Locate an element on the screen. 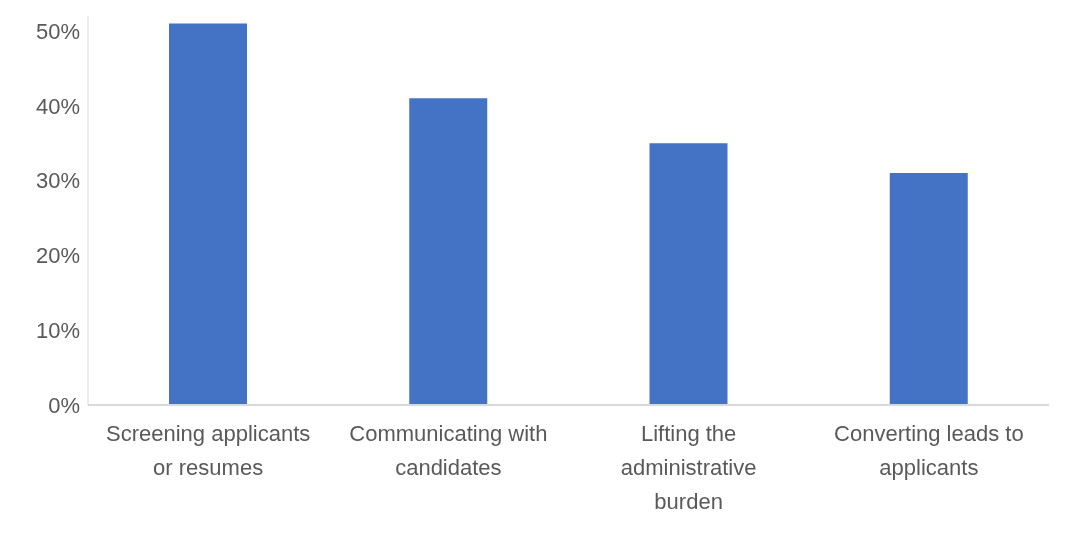 The width and height of the screenshot is (1065, 533). x-tick-label: Communicating with candidates is located at coordinates (448, 450).